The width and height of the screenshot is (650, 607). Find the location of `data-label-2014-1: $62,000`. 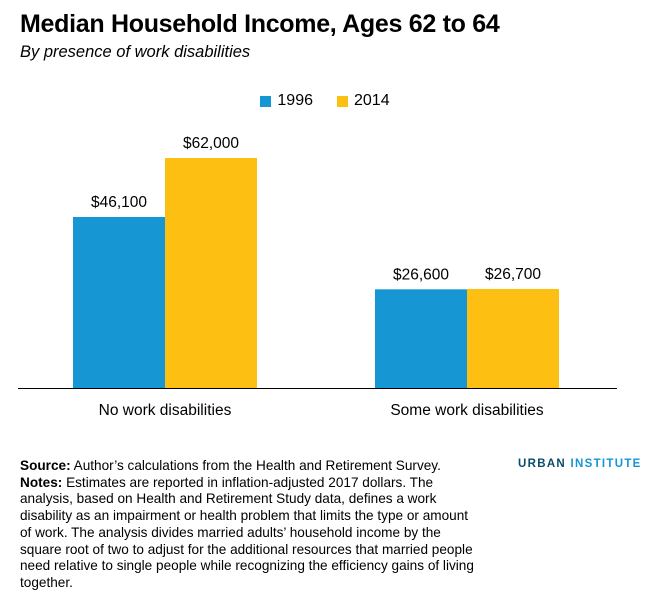

data-label-2014-1: $62,000 is located at coordinates (211, 143).